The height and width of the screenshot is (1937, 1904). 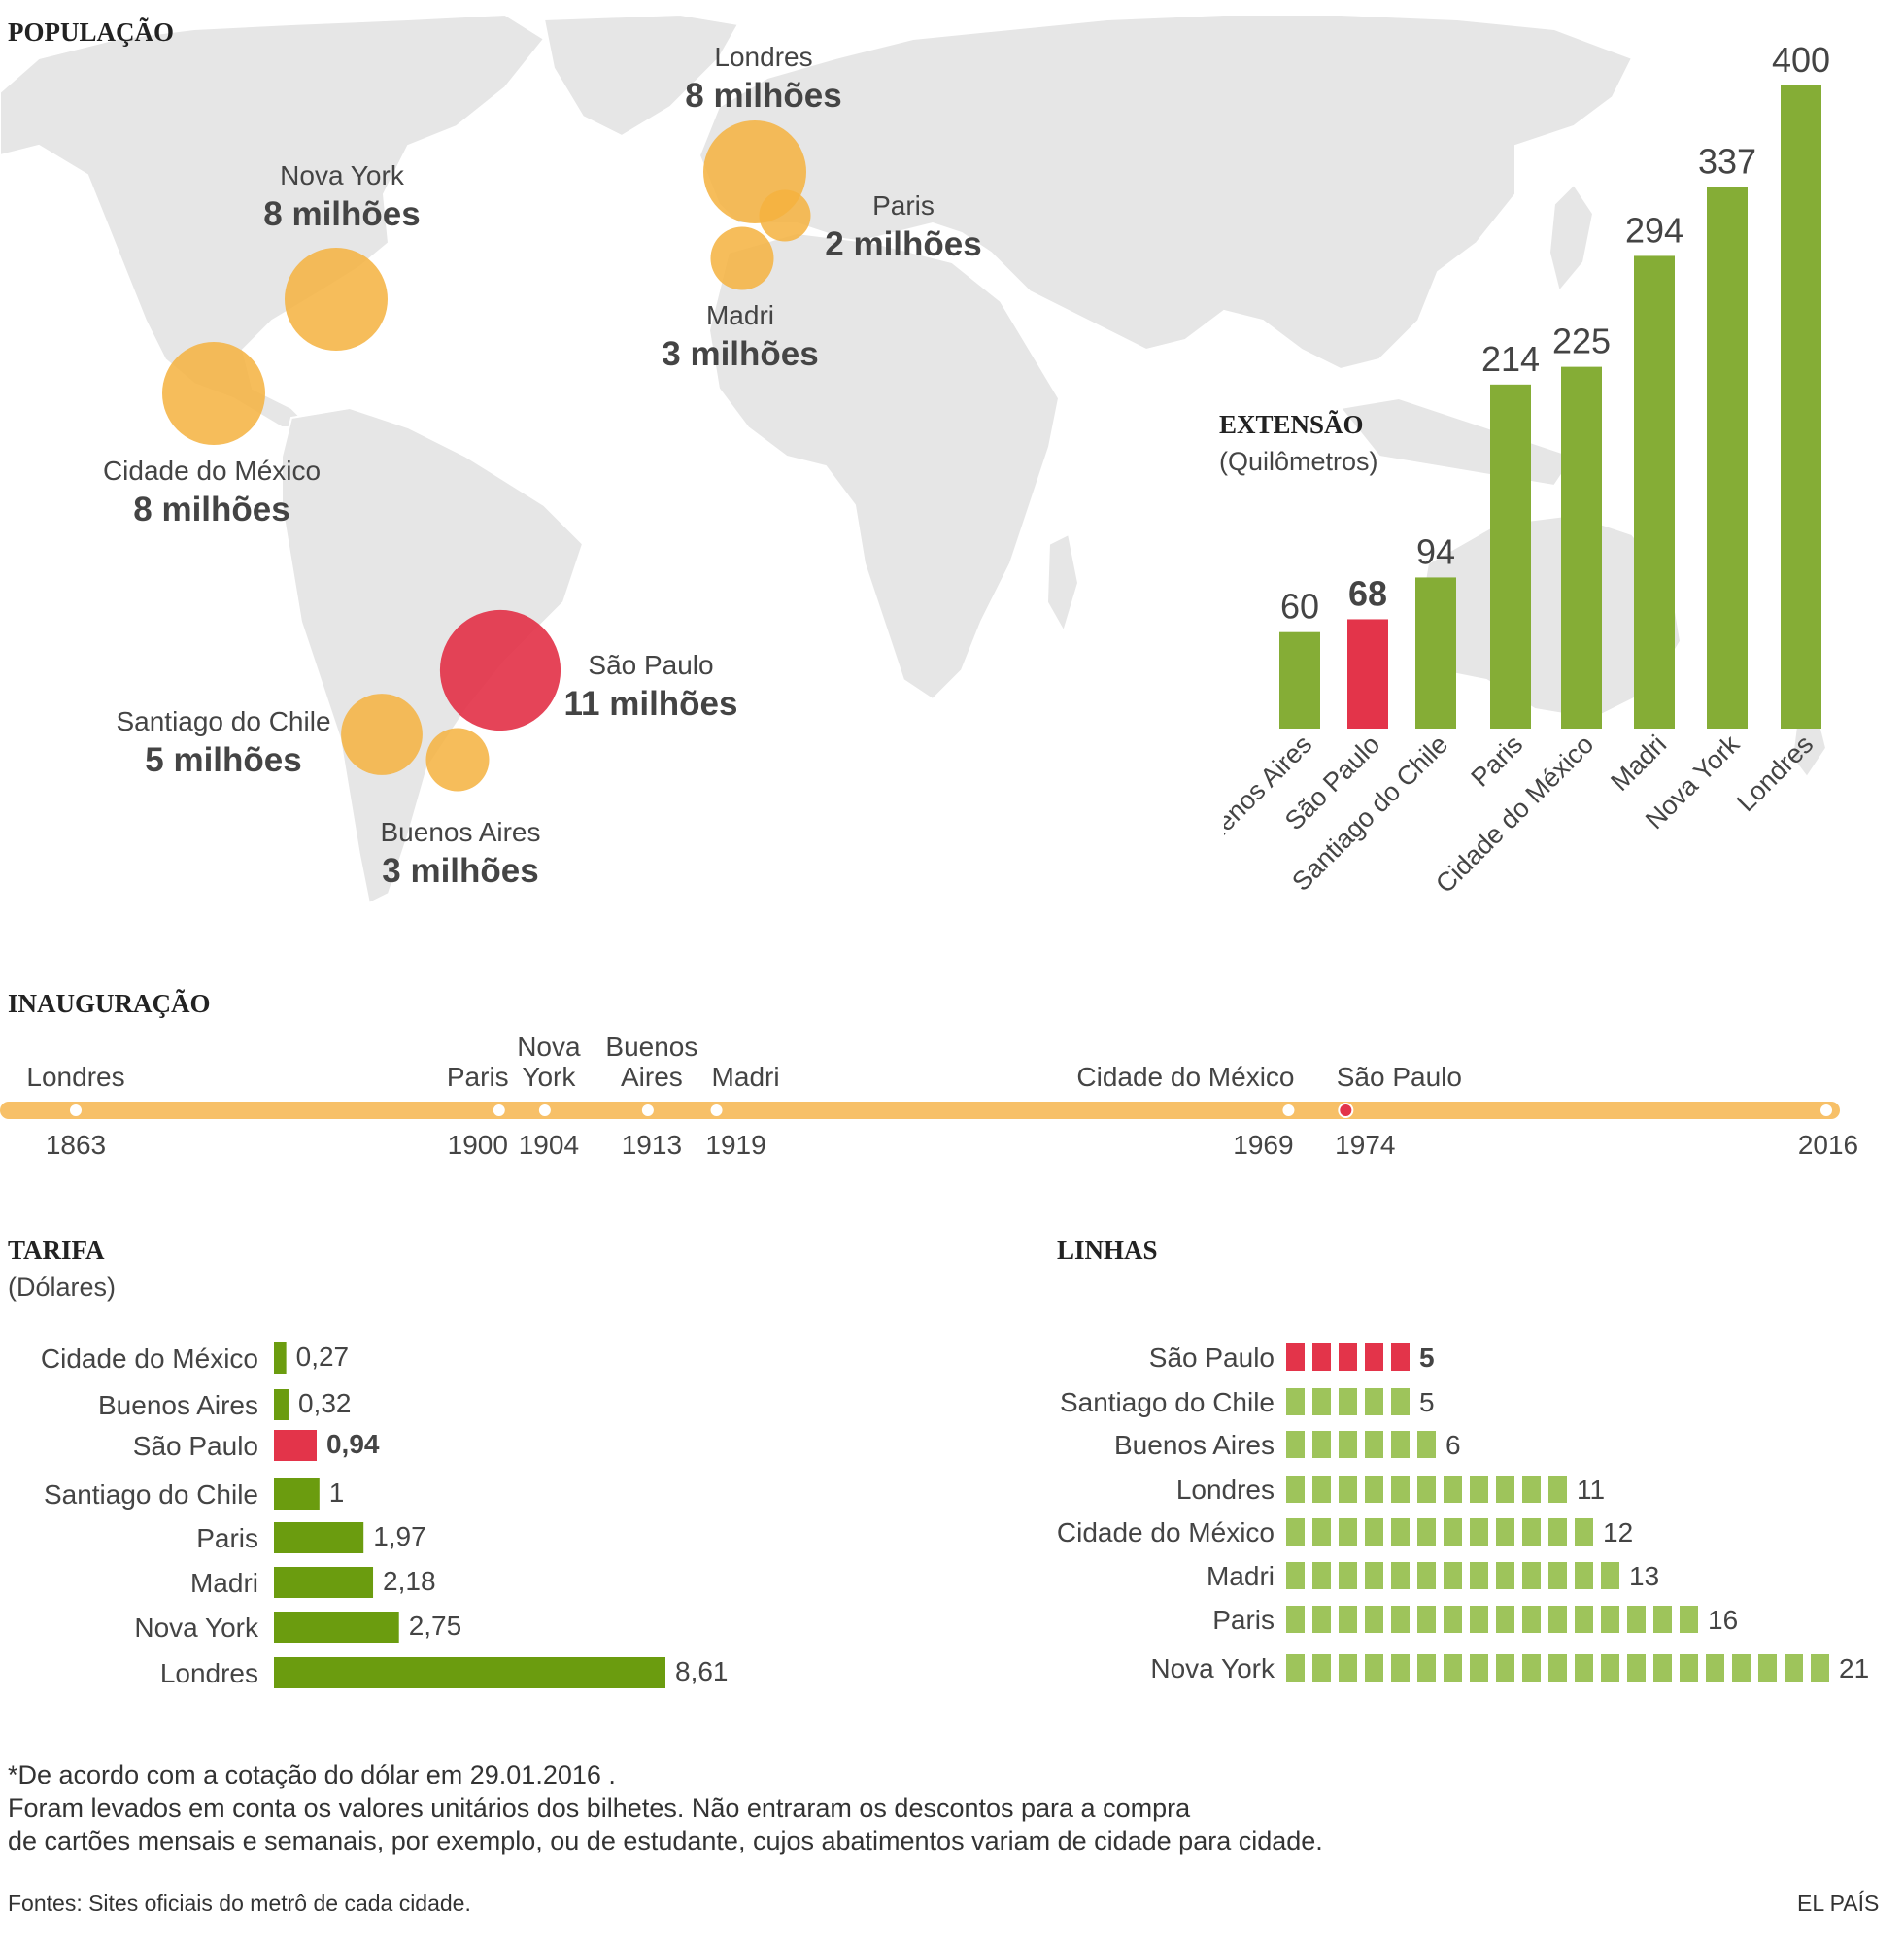 I want to click on fare-subtitle: (Dólares), so click(x=62, y=1287).